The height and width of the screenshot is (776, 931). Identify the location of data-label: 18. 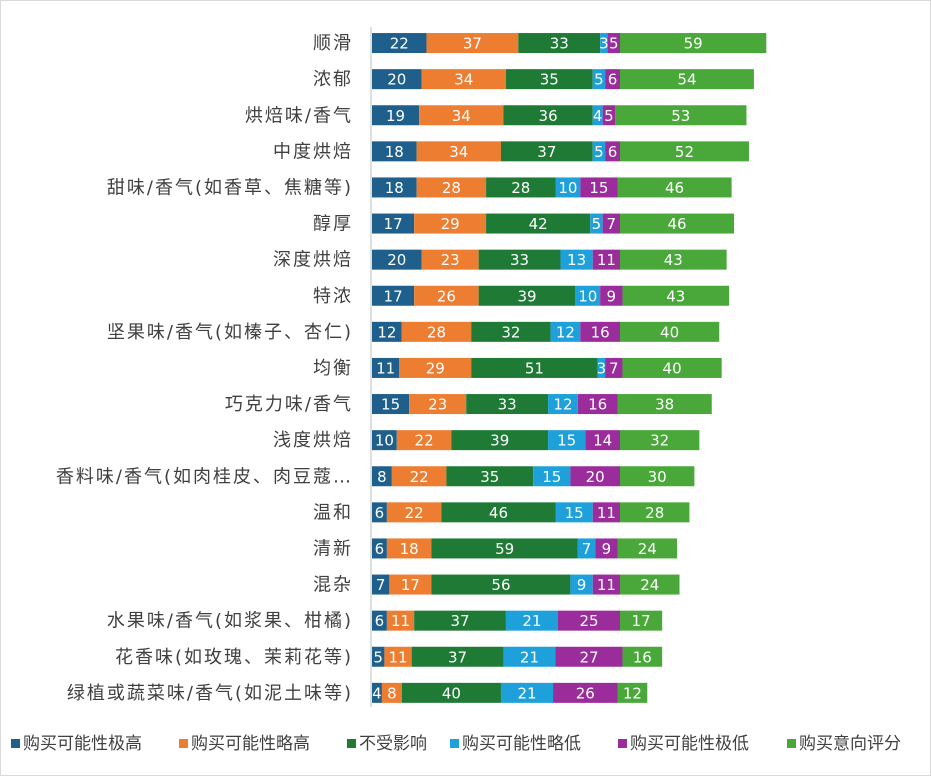
(394, 152).